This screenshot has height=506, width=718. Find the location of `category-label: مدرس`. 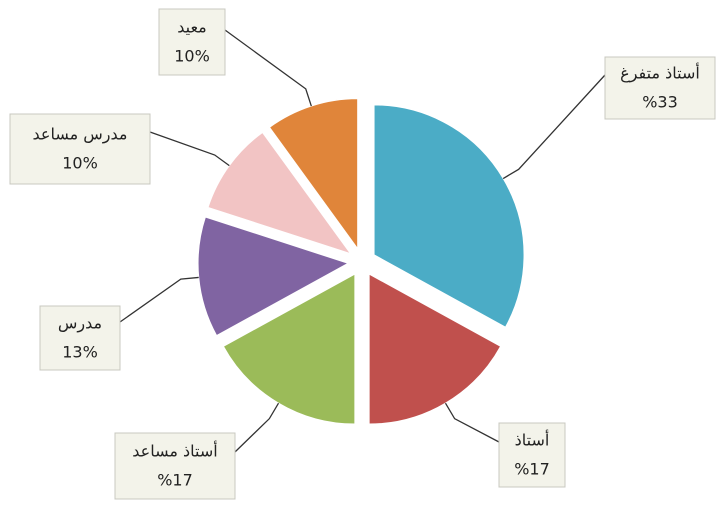

category-label: مدرس is located at coordinates (80, 324).